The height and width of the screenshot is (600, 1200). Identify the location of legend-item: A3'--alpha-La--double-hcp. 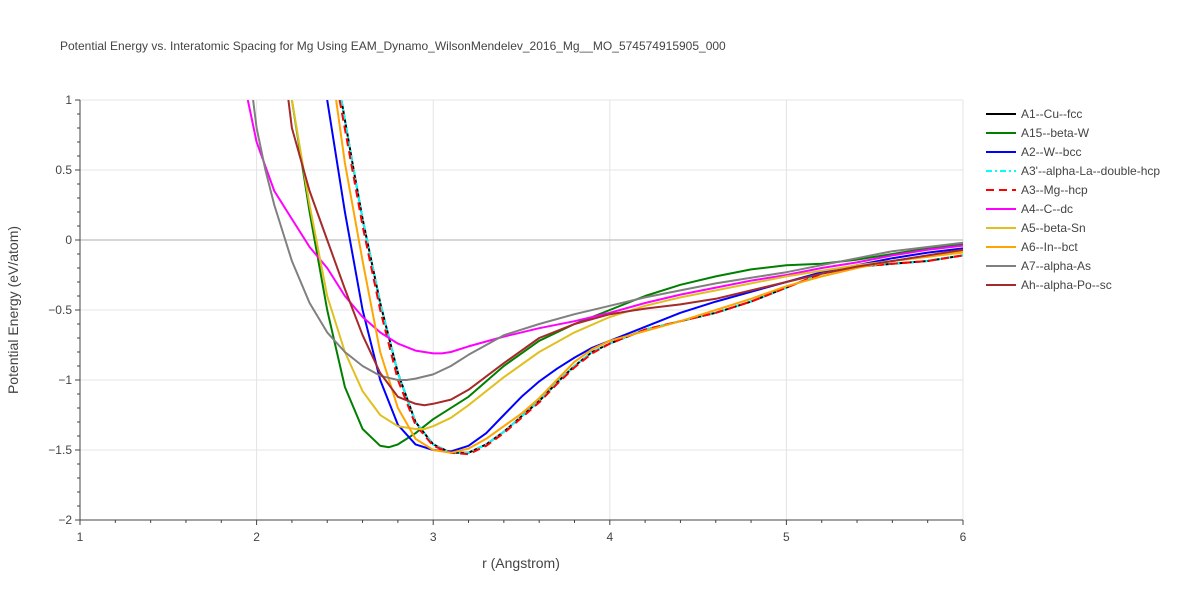
(1073, 171).